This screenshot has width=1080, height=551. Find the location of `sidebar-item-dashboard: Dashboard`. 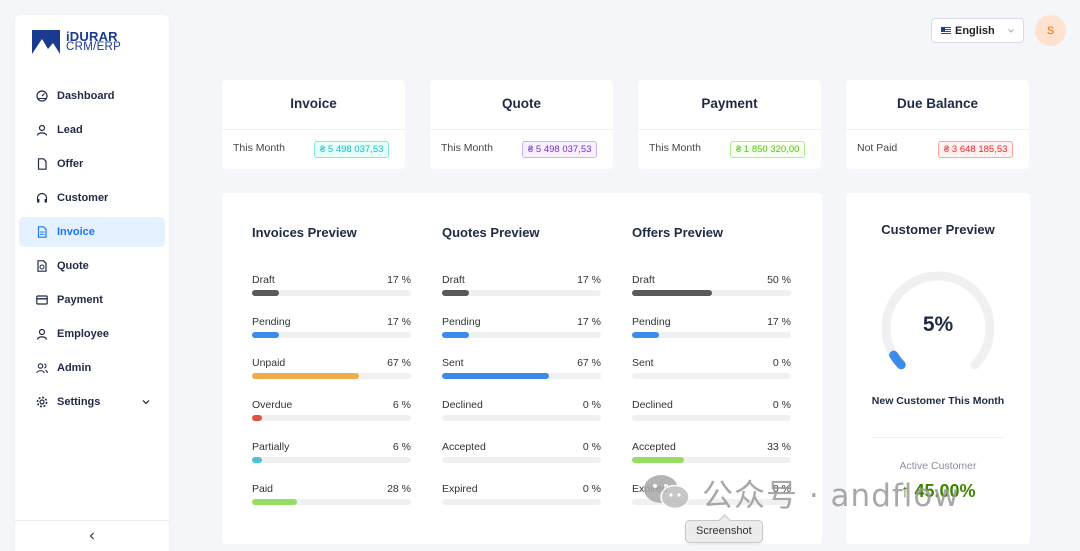

sidebar-item-dashboard: Dashboard is located at coordinates (92, 96).